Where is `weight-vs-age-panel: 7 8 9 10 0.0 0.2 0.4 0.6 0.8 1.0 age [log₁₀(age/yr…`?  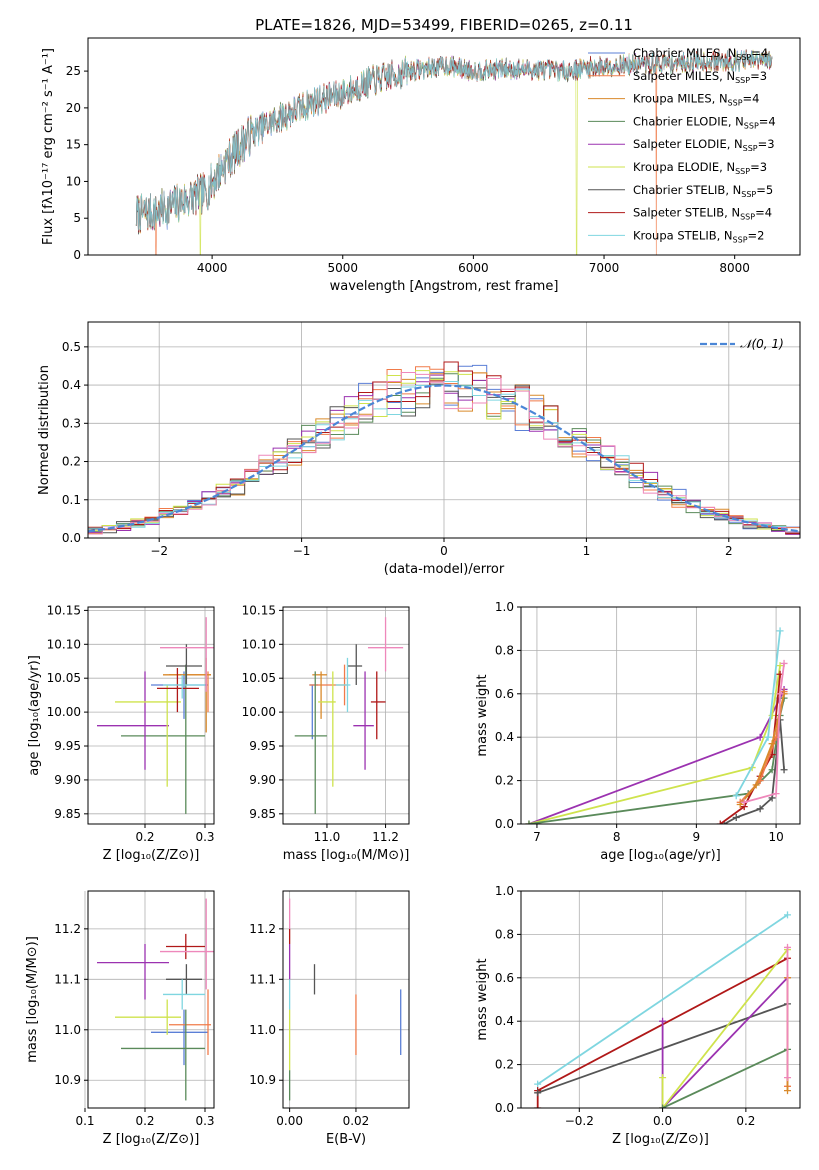 weight-vs-age-panel: 7 8 9 10 0.0 0.2 0.4 0.6 0.8 1.0 age [log₁₀(age/yr… is located at coordinates (638, 731).